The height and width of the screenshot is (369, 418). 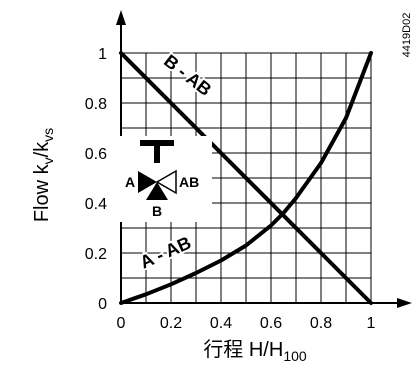 What do you see at coordinates (42, 149) in the screenshot?
I see `y-axis-title-mid: /k` at bounding box center [42, 149].